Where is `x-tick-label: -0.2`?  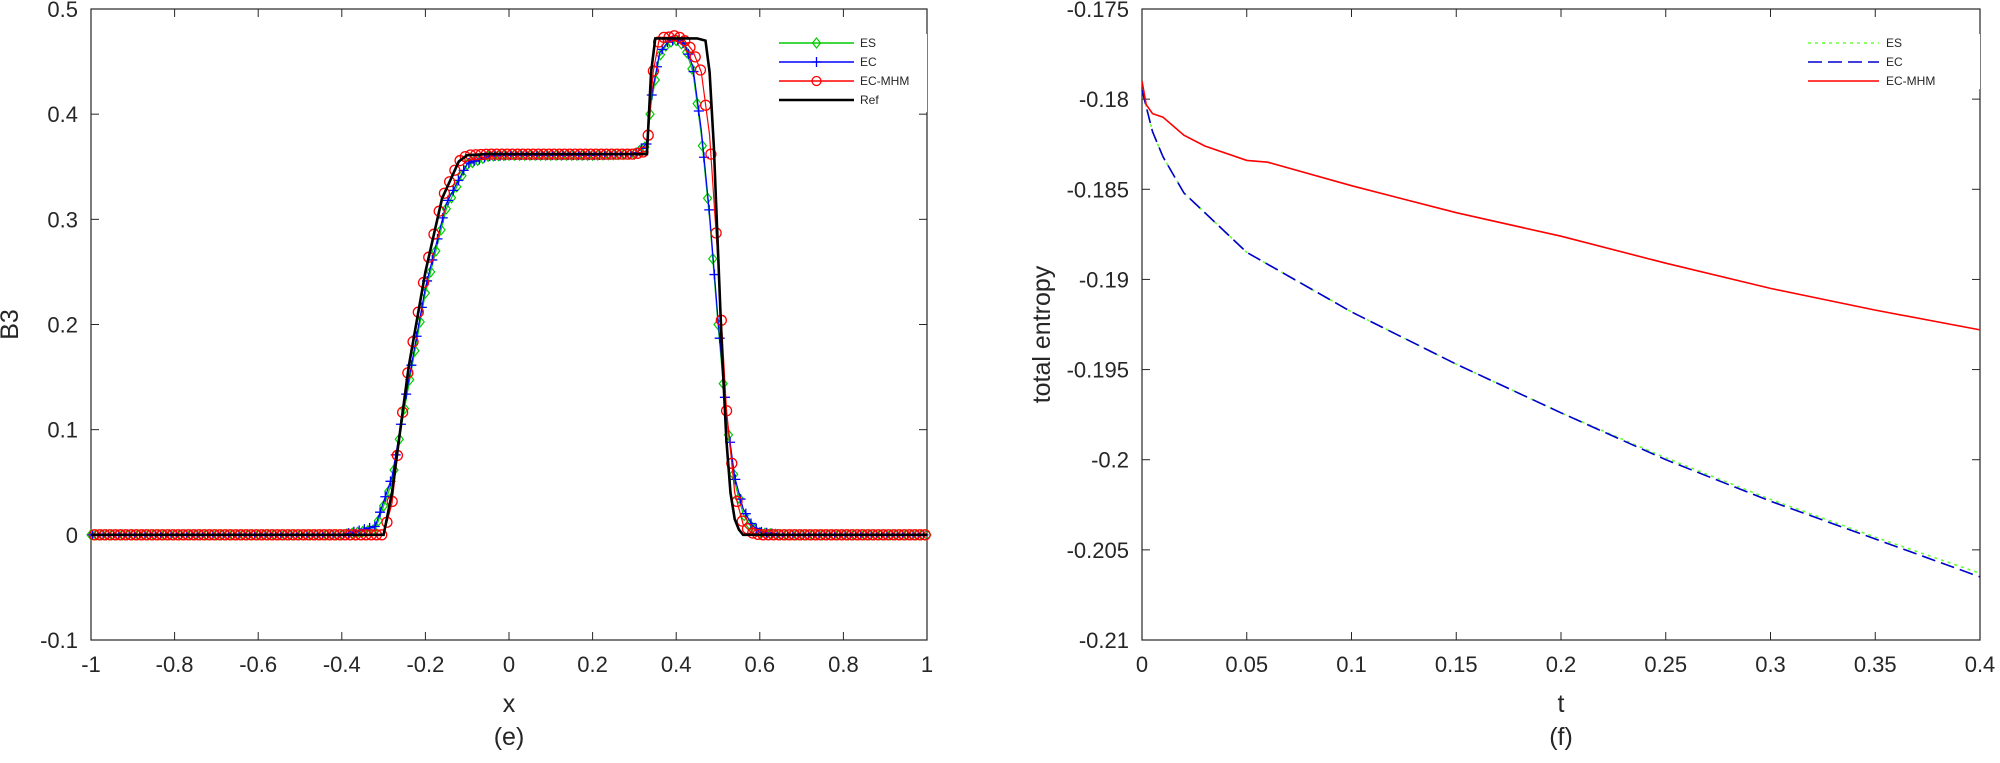
x-tick-label: -0.2 is located at coordinates (425, 664).